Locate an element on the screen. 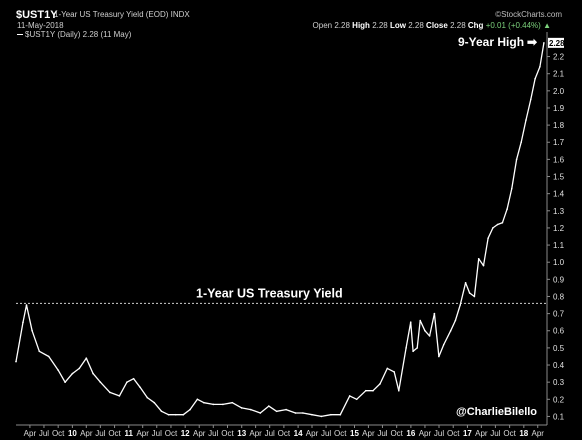  high-label-hdr: High is located at coordinates (361, 25).